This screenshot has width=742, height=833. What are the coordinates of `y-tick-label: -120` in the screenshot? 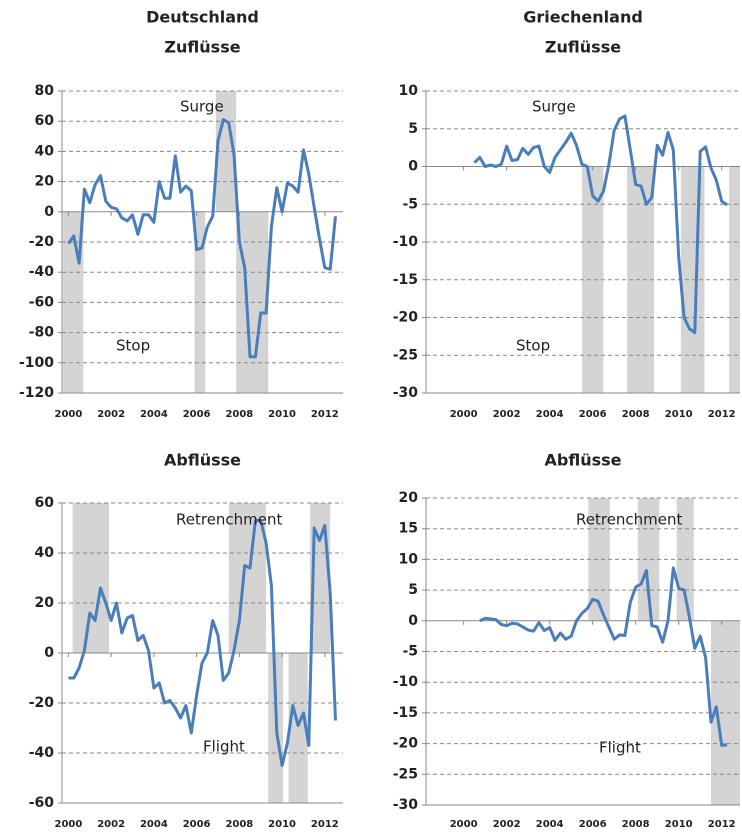 It's located at (36, 393).